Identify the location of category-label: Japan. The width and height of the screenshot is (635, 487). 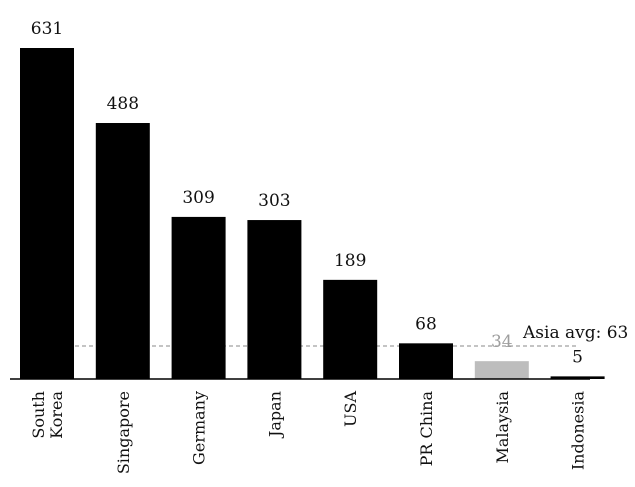
(274, 415).